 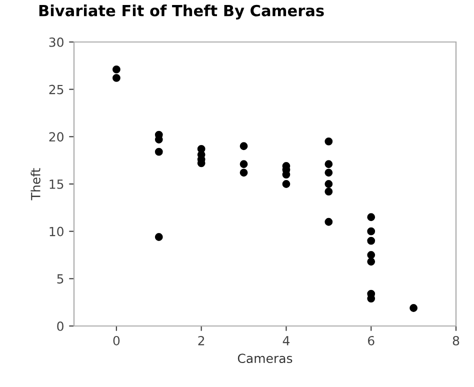 What do you see at coordinates (181, 12) in the screenshot?
I see `chart-title: Bivariate Fit of Theft By Cameras` at bounding box center [181, 12].